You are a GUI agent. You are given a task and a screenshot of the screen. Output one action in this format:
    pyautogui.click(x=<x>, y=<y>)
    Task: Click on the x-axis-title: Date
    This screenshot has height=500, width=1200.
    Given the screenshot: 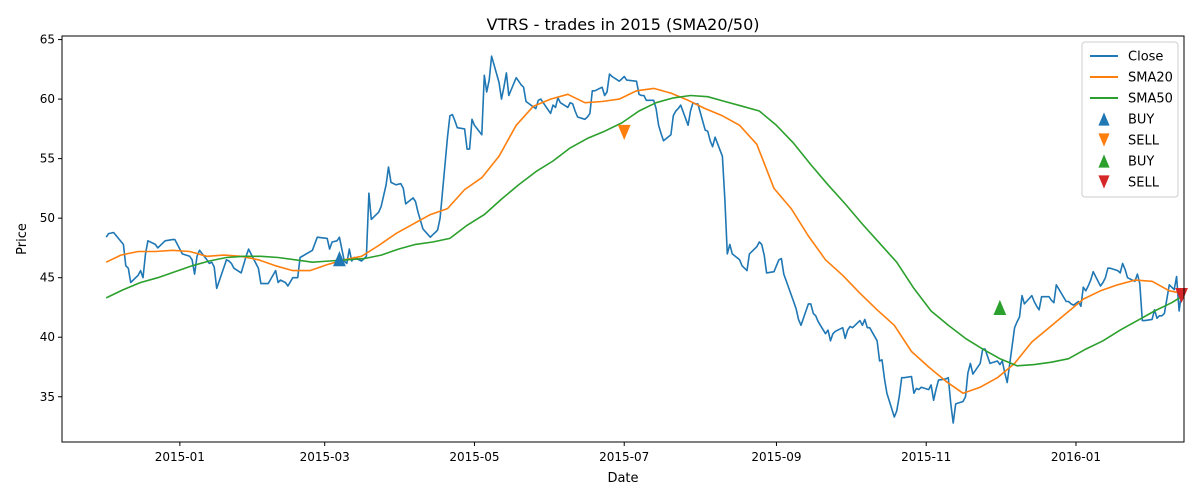 What is the action you would take?
    pyautogui.click(x=622, y=478)
    